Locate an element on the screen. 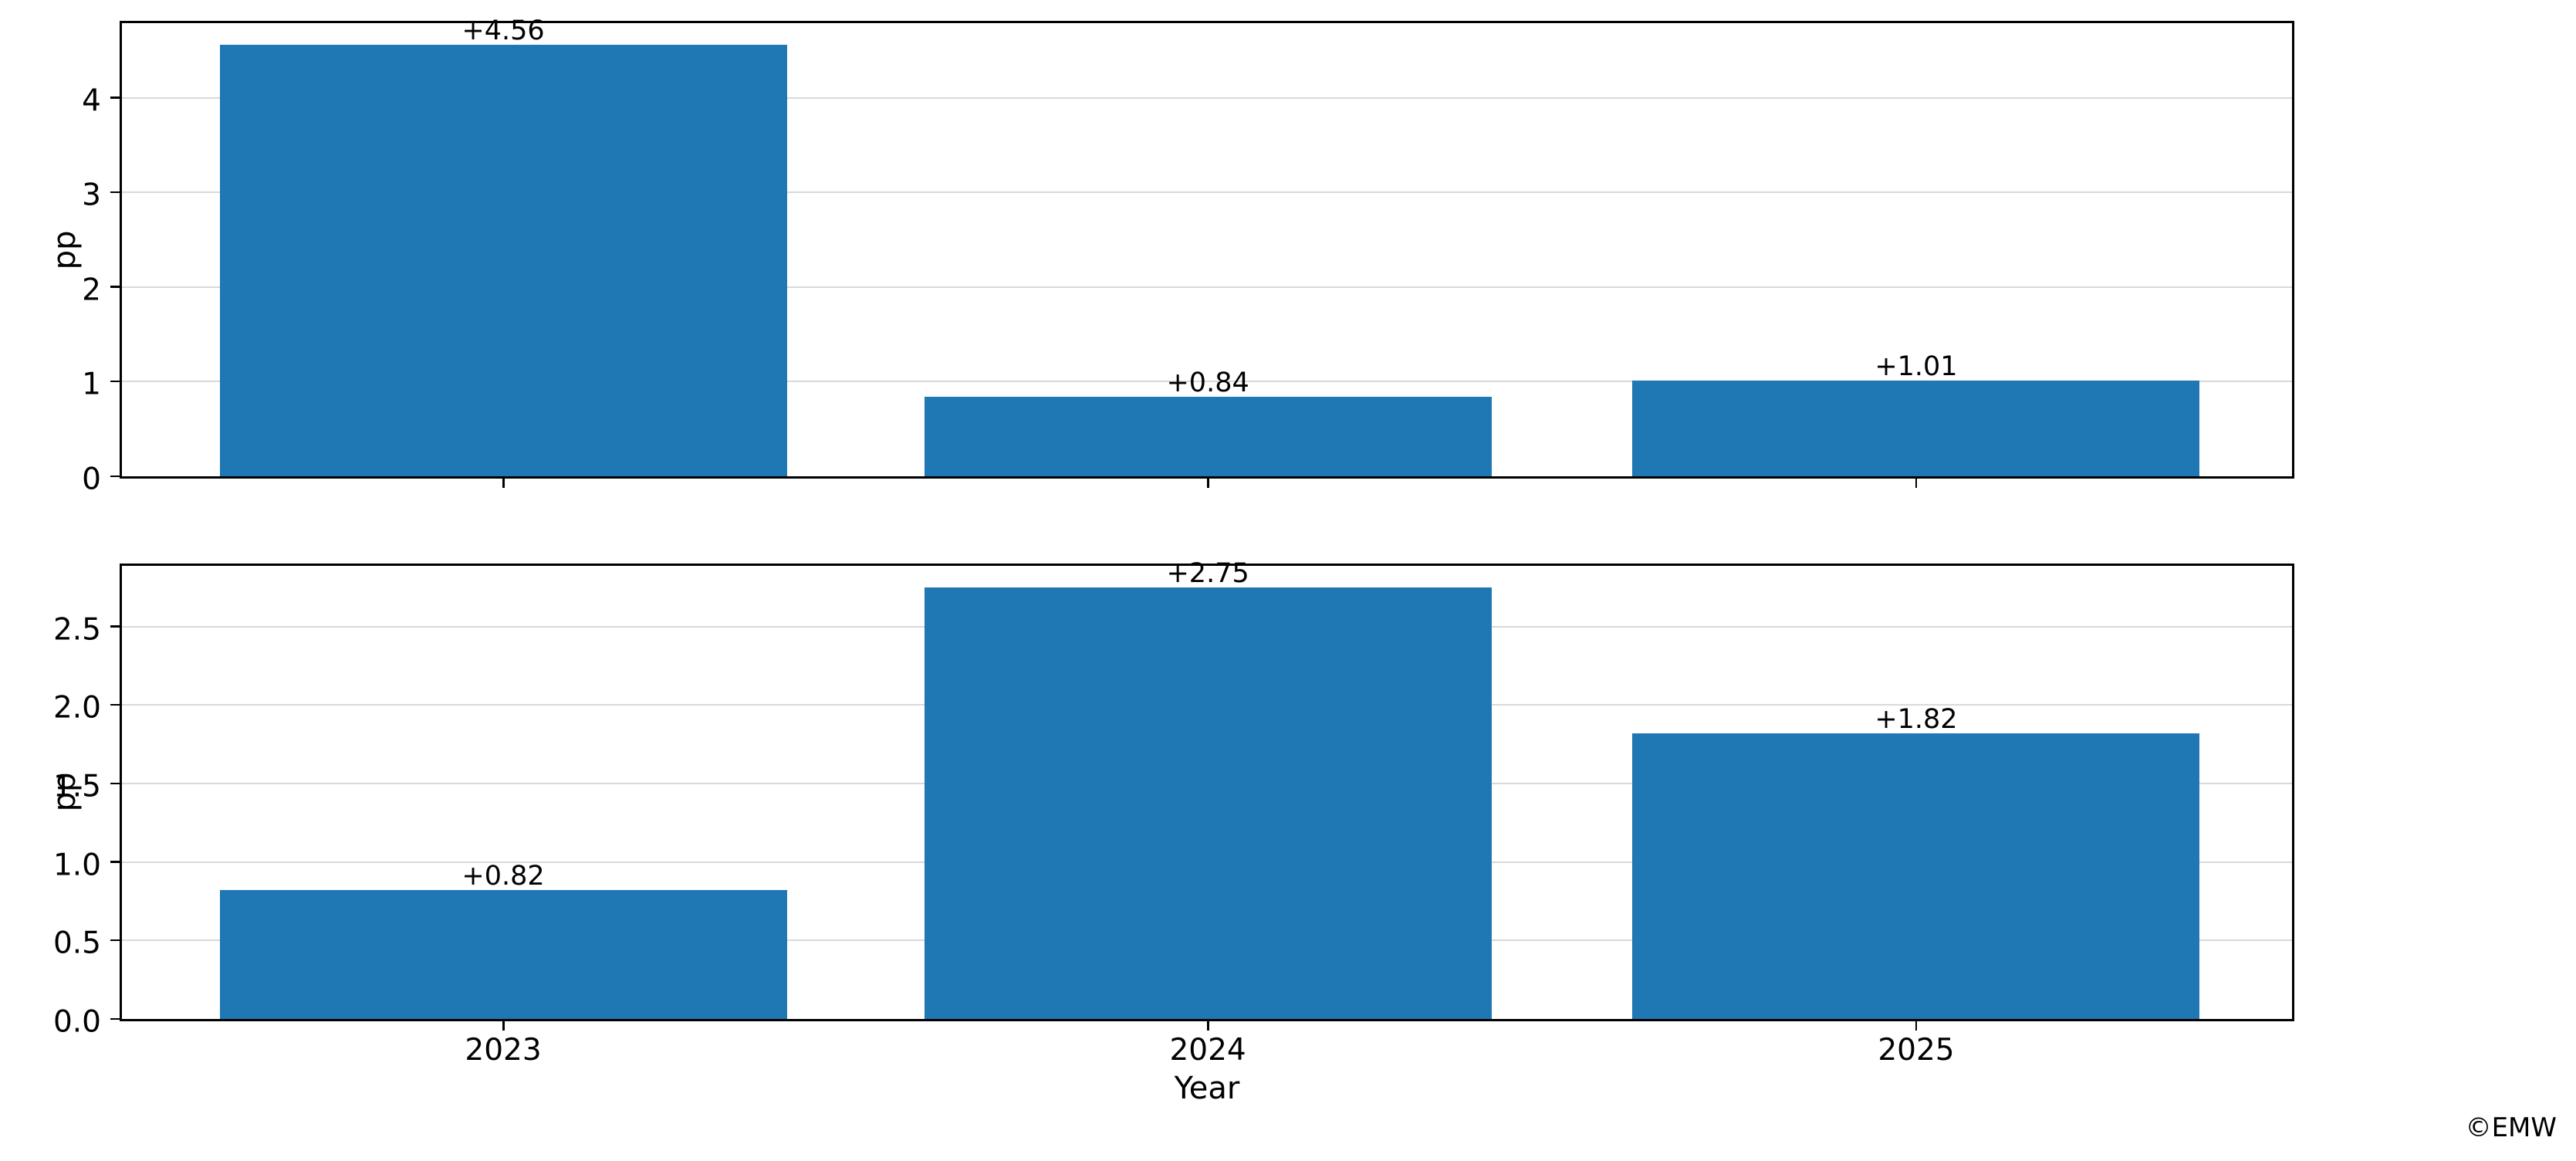 The image size is (2576, 1161). bar-value-label: +2.75 is located at coordinates (1207, 573).